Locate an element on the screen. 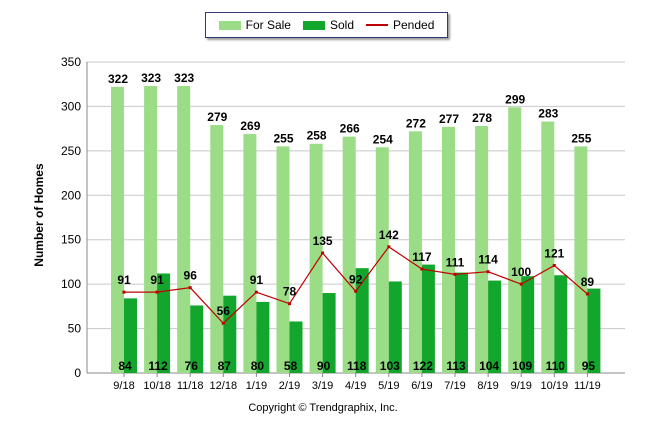  sold-swatch-icon is located at coordinates (313, 25).